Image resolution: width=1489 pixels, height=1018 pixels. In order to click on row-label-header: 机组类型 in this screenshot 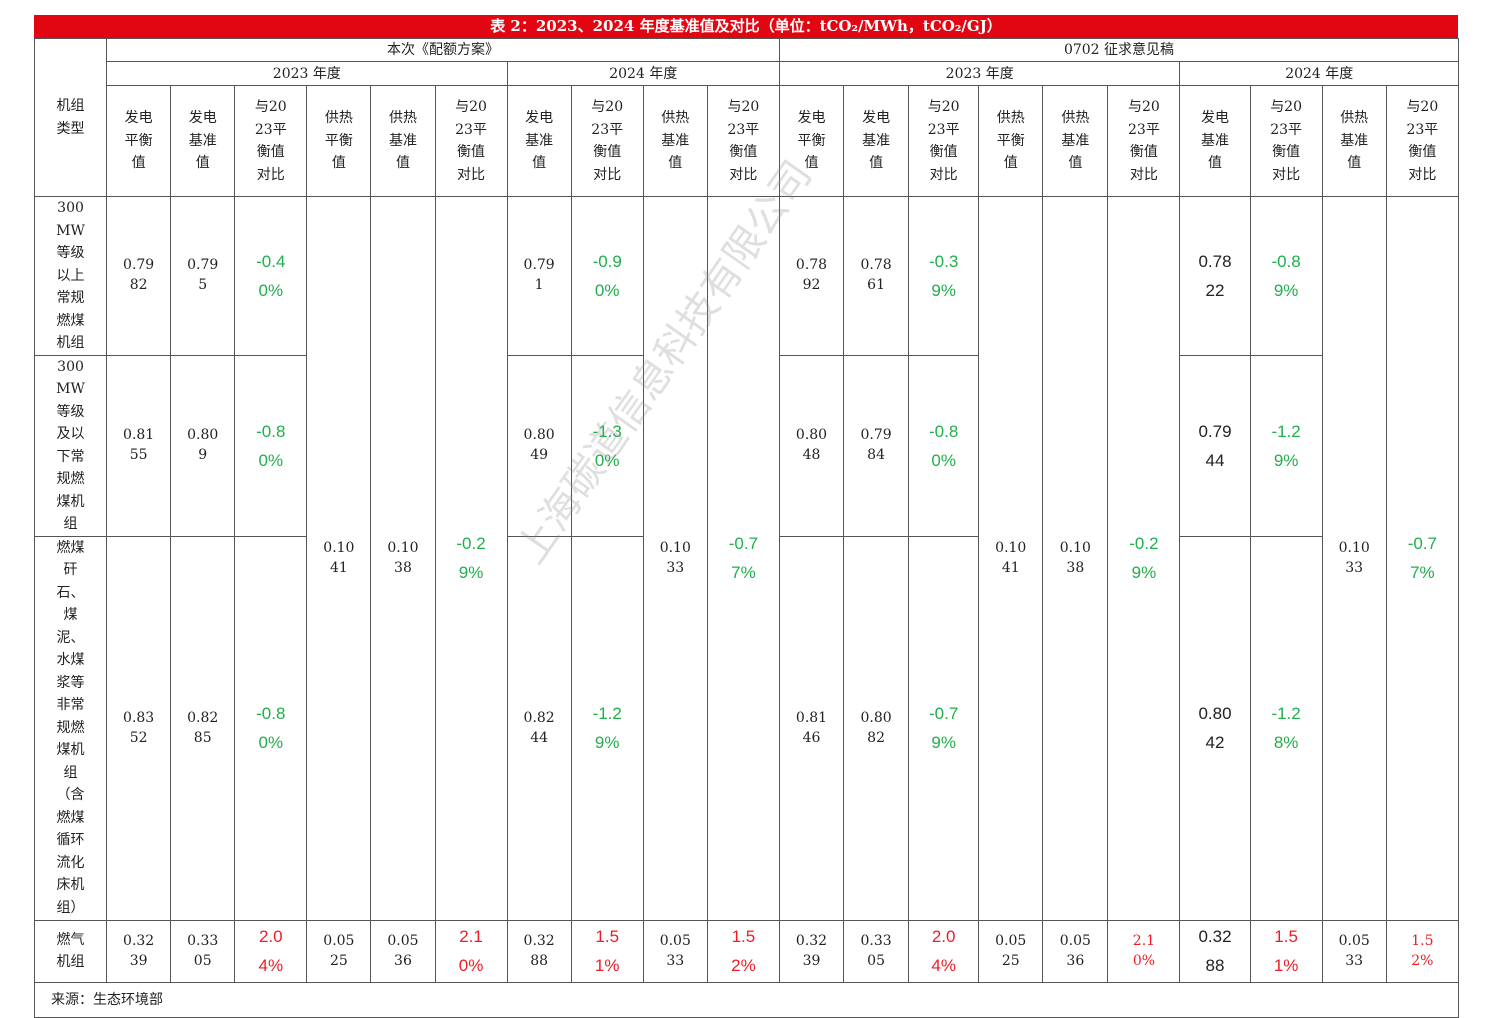, I will do `click(70, 117)`.